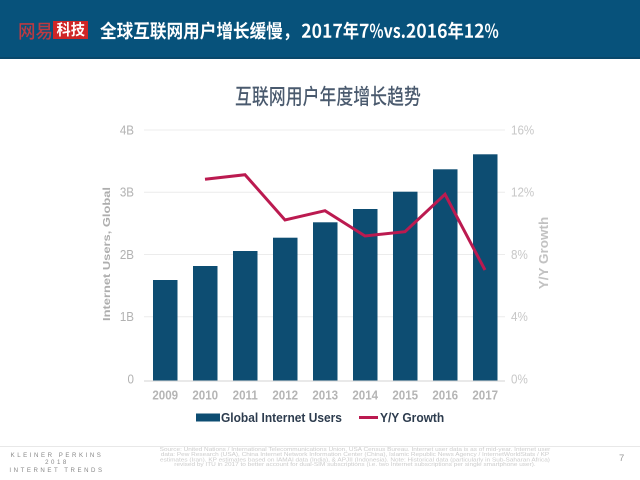 This screenshot has height=480, width=640. I want to click on svg-text: 2013, so click(325, 395).